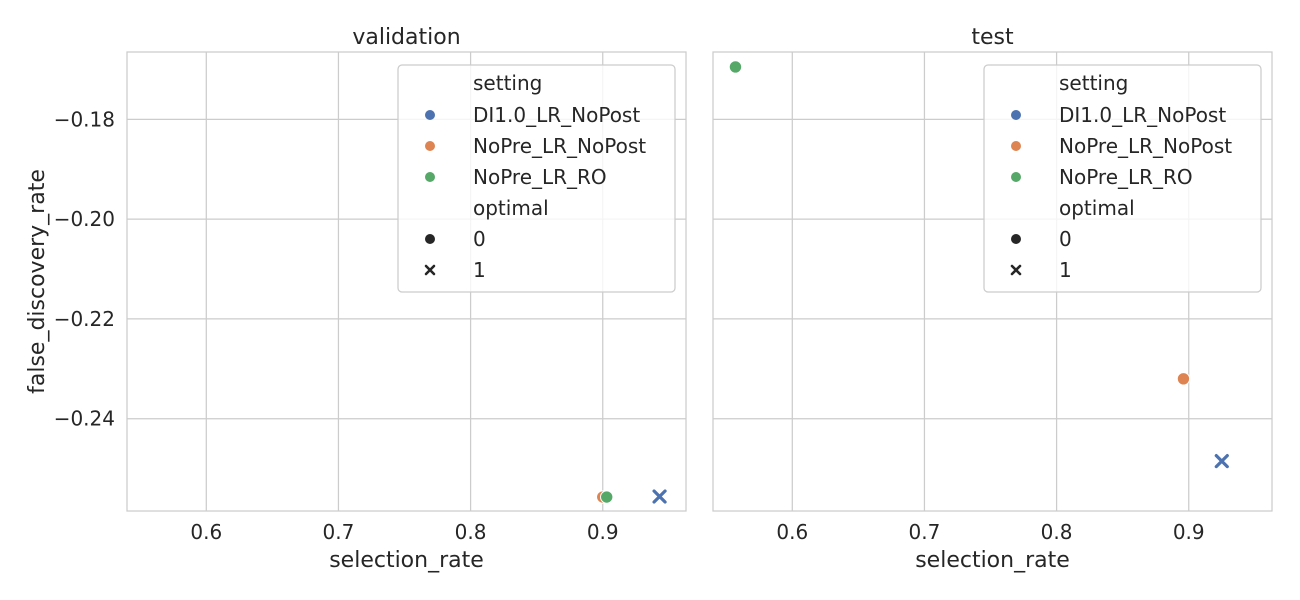 The height and width of the screenshot is (600, 1300). I want to click on y-tick-label: −0.18, so click(84, 119).